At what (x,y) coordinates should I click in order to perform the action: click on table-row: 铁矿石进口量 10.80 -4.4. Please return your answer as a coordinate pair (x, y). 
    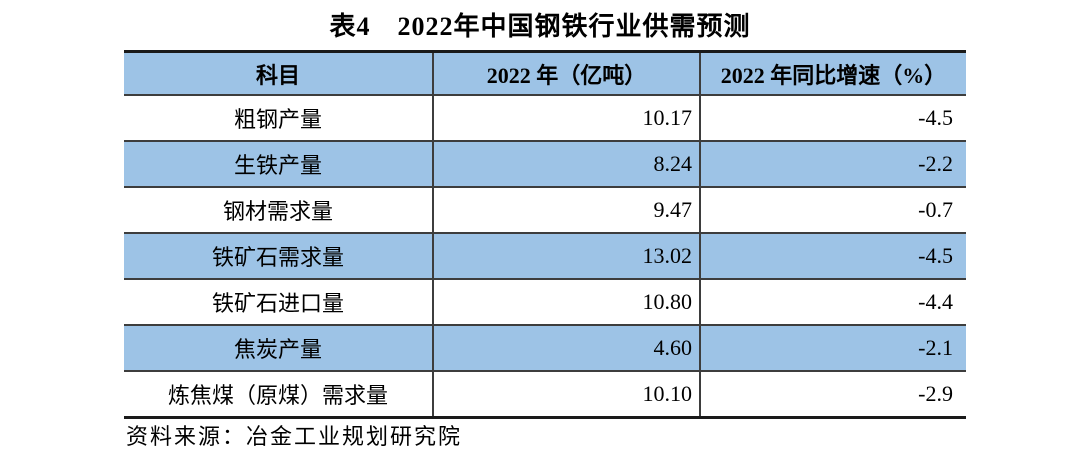
    Looking at the image, I should click on (545, 302).